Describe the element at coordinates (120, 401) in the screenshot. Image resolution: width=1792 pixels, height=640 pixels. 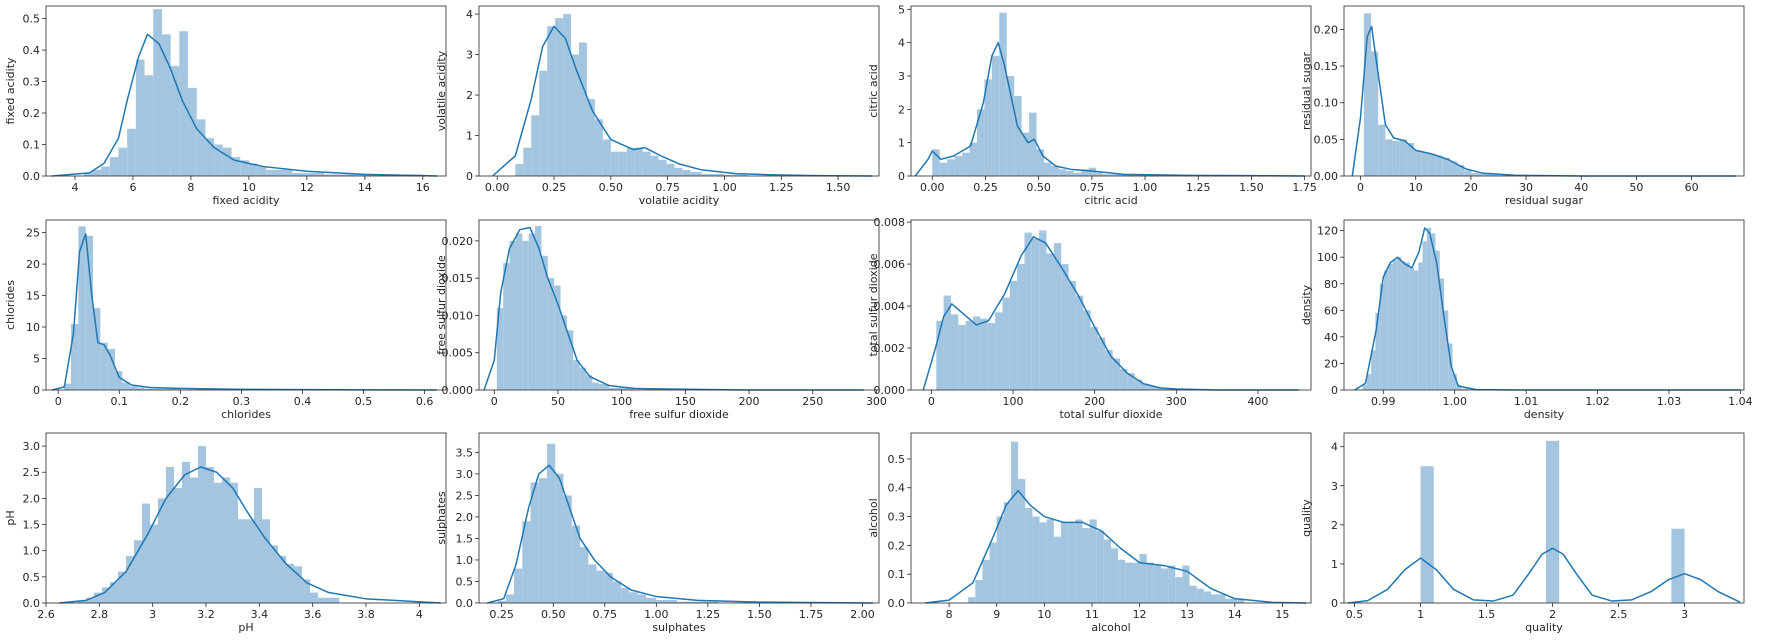
I see `x-tick-label: 0.1` at that location.